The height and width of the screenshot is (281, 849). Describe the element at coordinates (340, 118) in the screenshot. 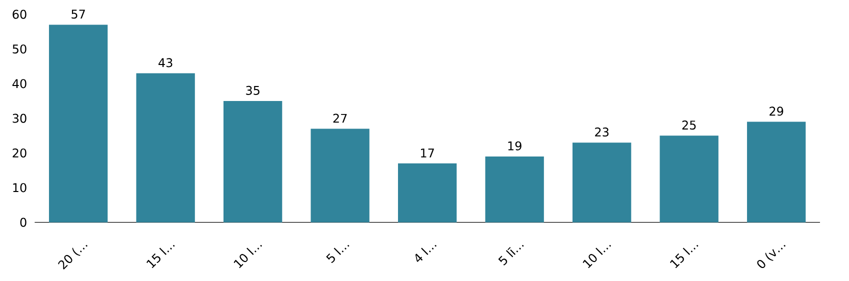

I see `data-label: 27` at that location.